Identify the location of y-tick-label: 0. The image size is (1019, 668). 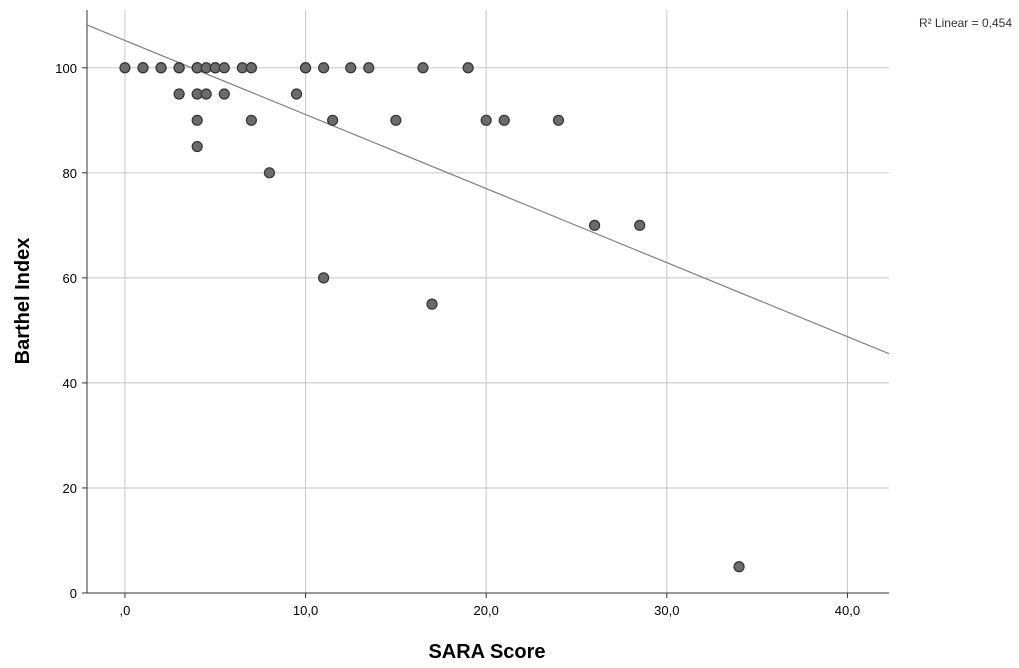
(73, 593).